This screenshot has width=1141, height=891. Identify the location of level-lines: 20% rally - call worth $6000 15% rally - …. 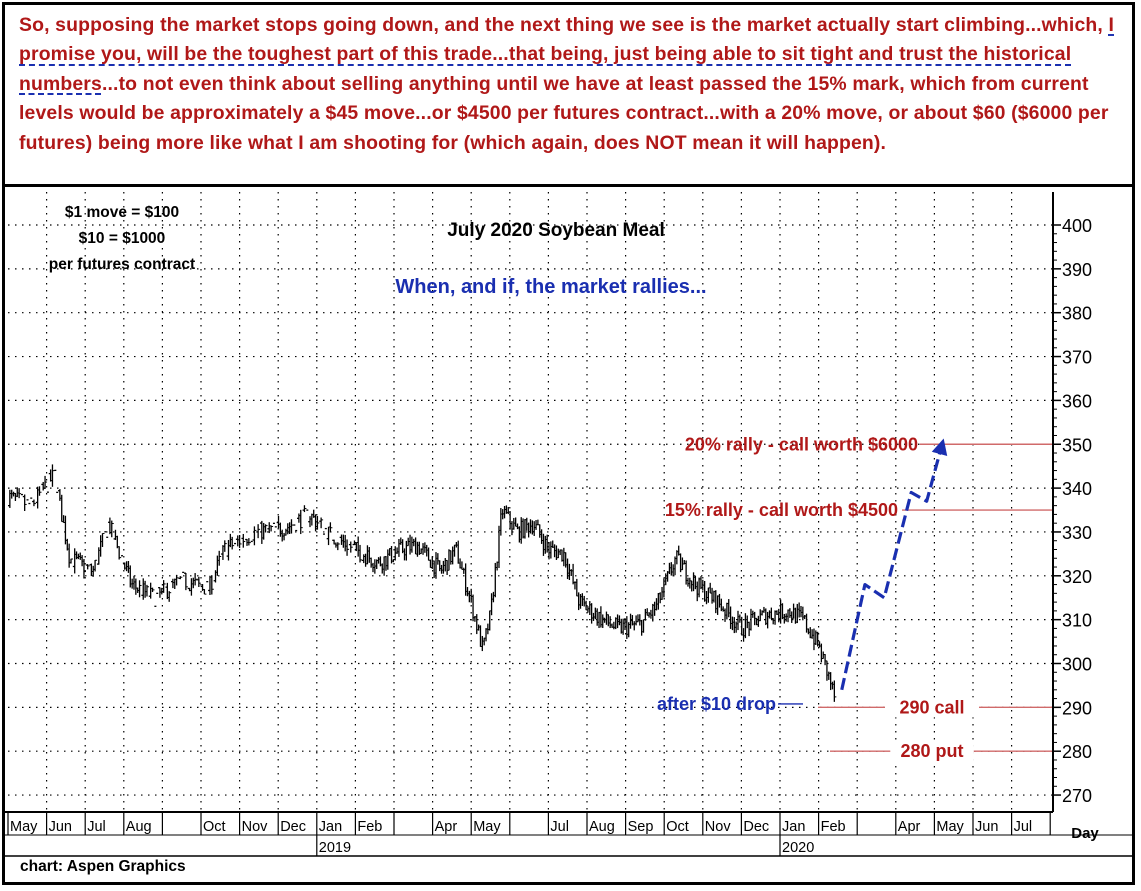
(855, 598).